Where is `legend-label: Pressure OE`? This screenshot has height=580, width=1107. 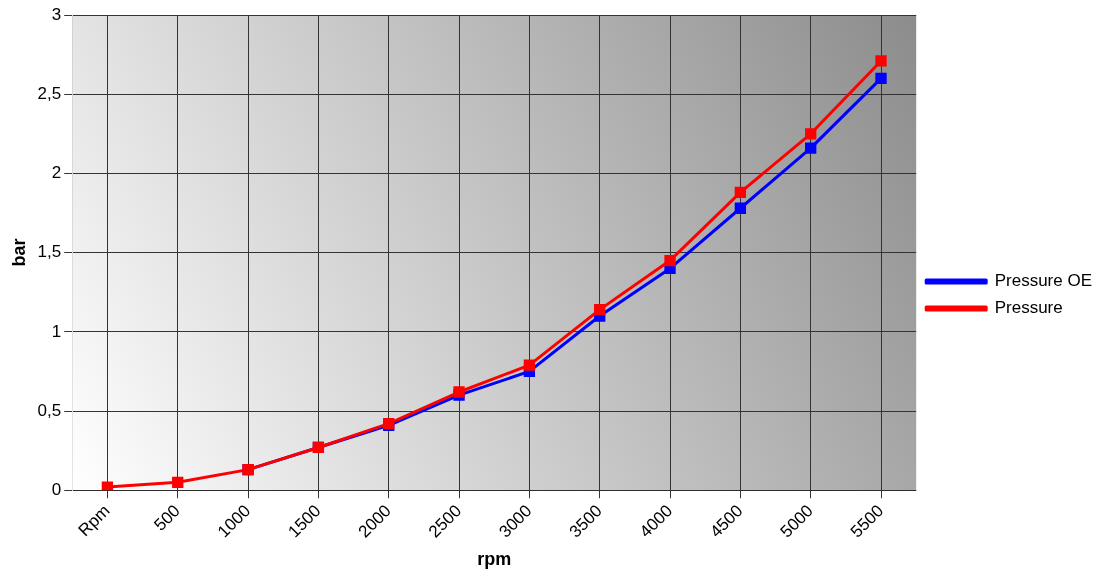 legend-label: Pressure OE is located at coordinates (1043, 281).